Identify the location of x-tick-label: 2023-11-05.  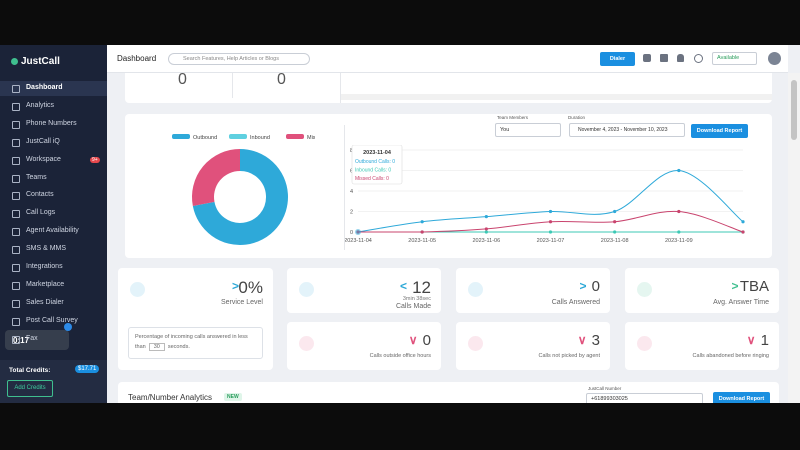
(422, 241).